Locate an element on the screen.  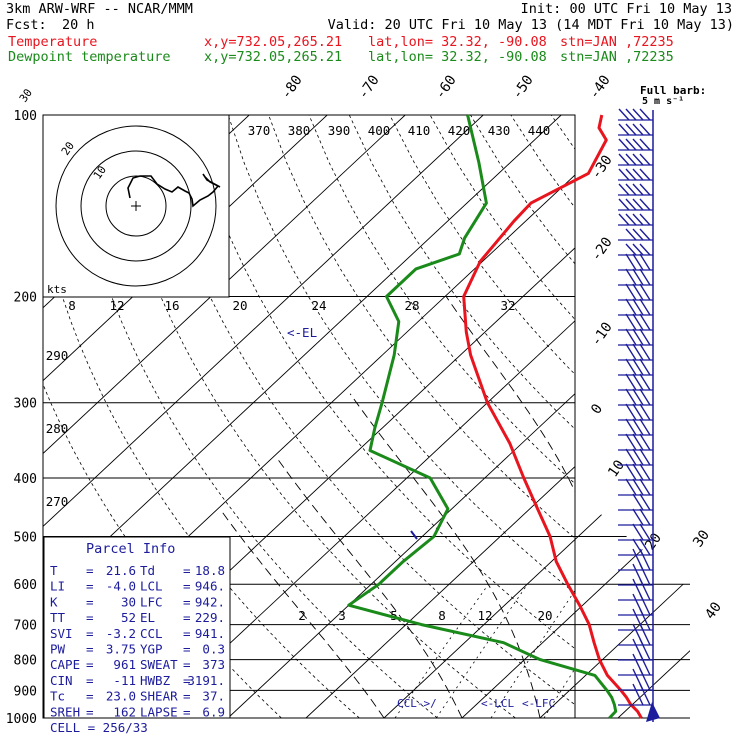
hodograph-ring-label: 10 is located at coordinates (100, 172).